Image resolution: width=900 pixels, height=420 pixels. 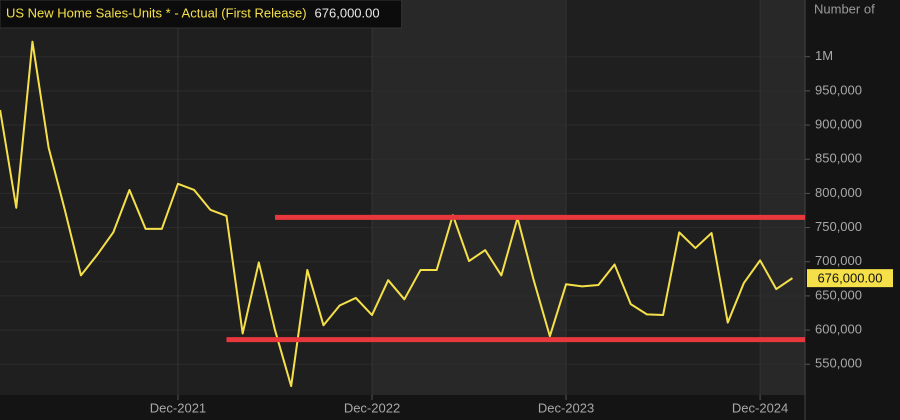 I want to click on y-tick-label: 650,000, so click(x=838, y=294).